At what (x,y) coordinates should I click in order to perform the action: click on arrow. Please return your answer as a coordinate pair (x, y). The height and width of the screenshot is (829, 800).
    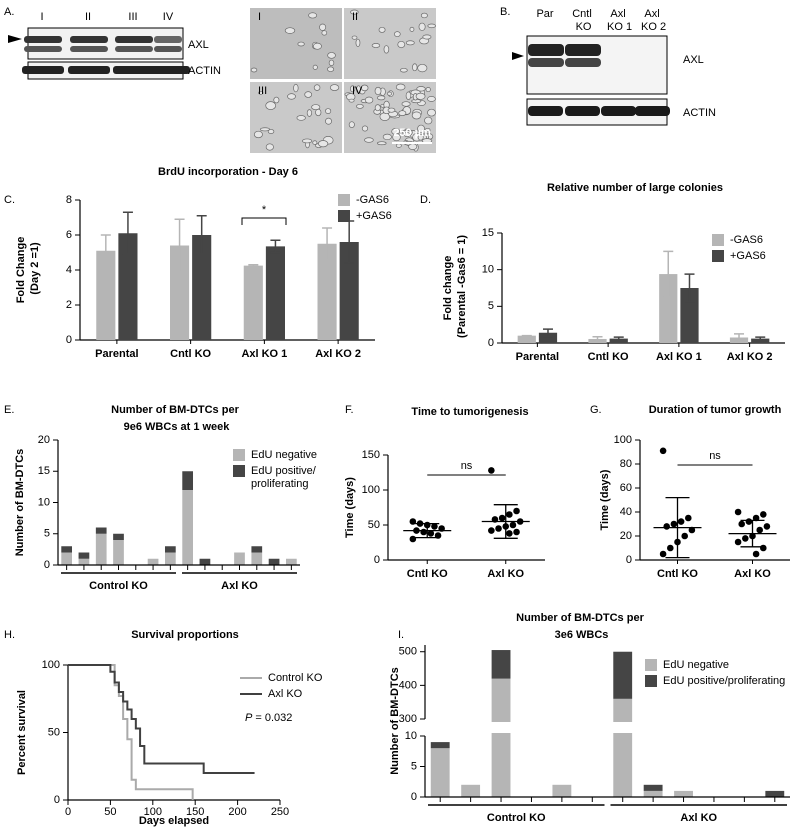
    Looking at the image, I should click on (15, 39).